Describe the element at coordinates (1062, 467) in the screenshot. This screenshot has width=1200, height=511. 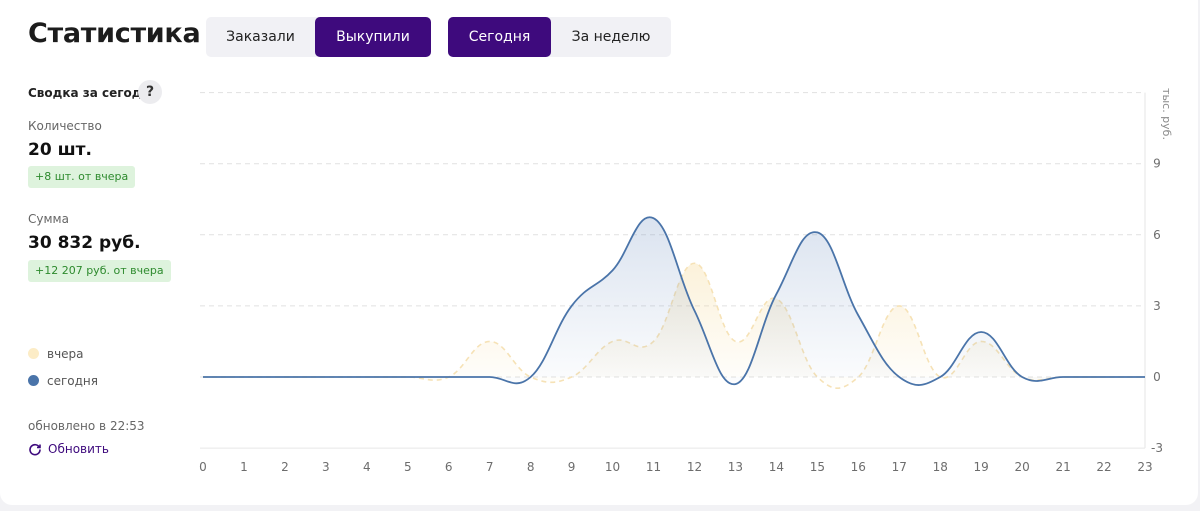
I see `x-tick-label: 21` at that location.